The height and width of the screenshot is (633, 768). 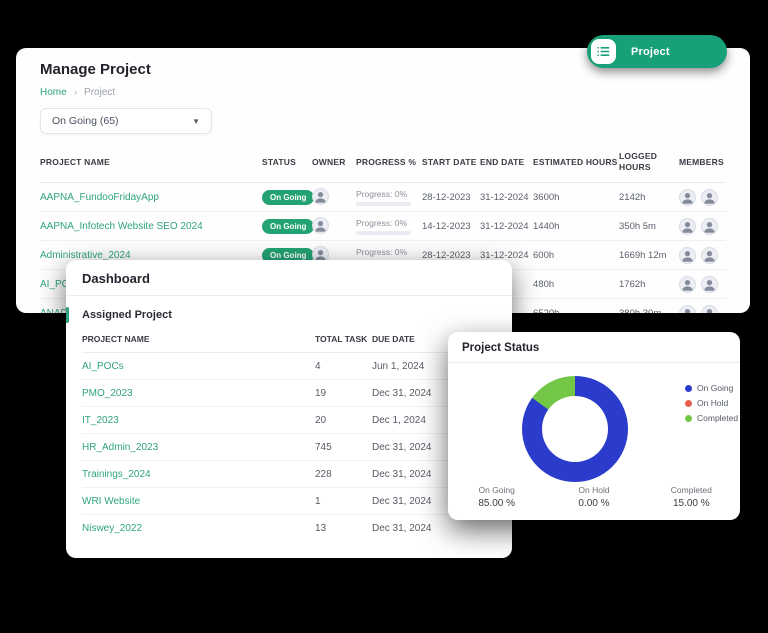 I want to click on logged-hours: 2142h, so click(x=632, y=197).